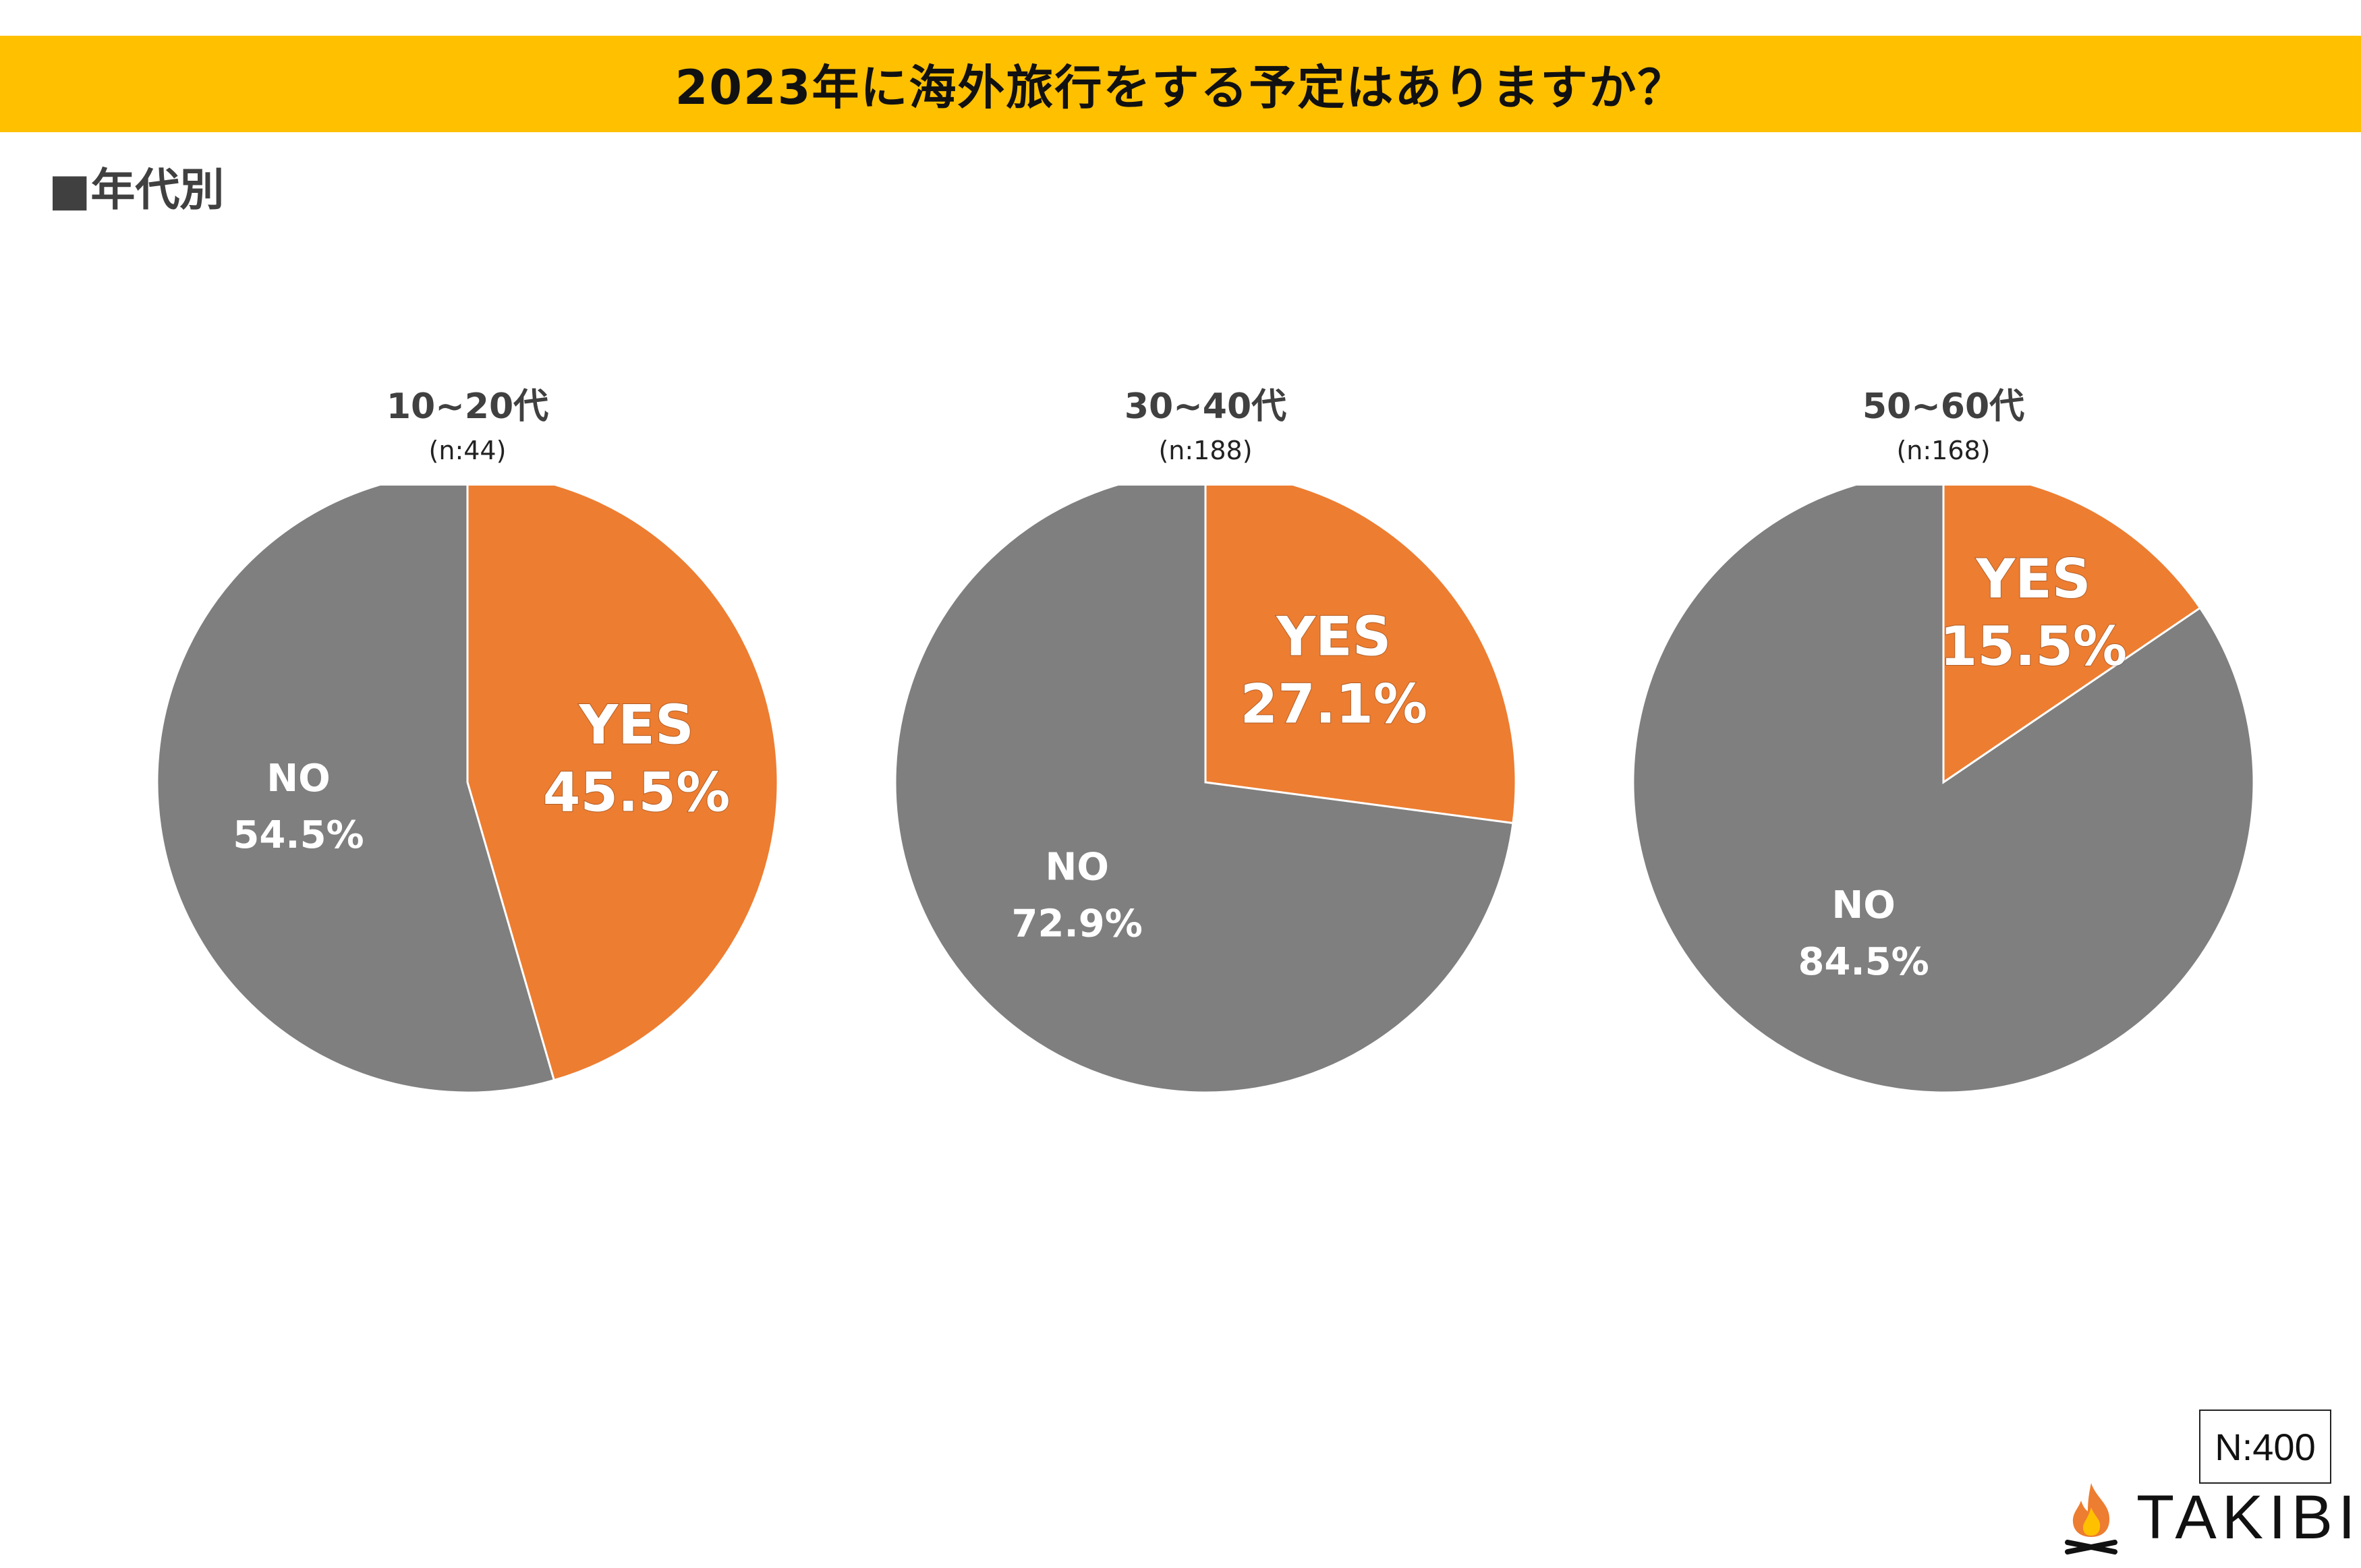 Image resolution: width=2361 pixels, height=1568 pixels. Describe the element at coordinates (1205, 406) in the screenshot. I see `chart-title: 30~40代` at that location.